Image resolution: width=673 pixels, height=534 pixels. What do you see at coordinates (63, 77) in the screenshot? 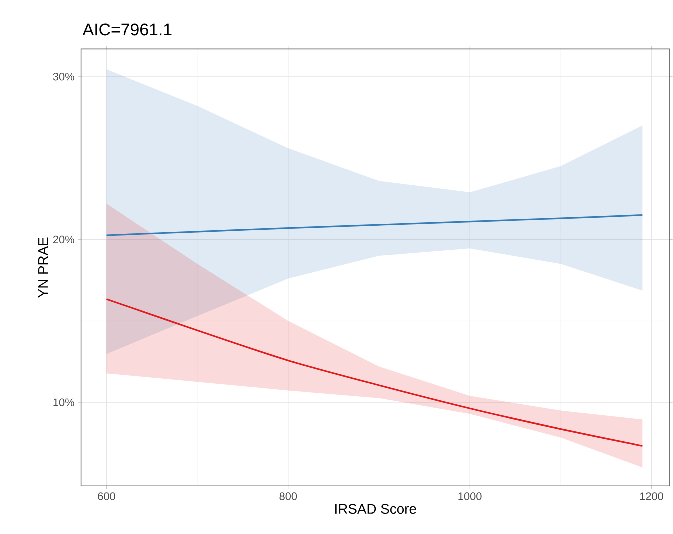
I see `y-tick-label: 30%` at bounding box center [63, 77].